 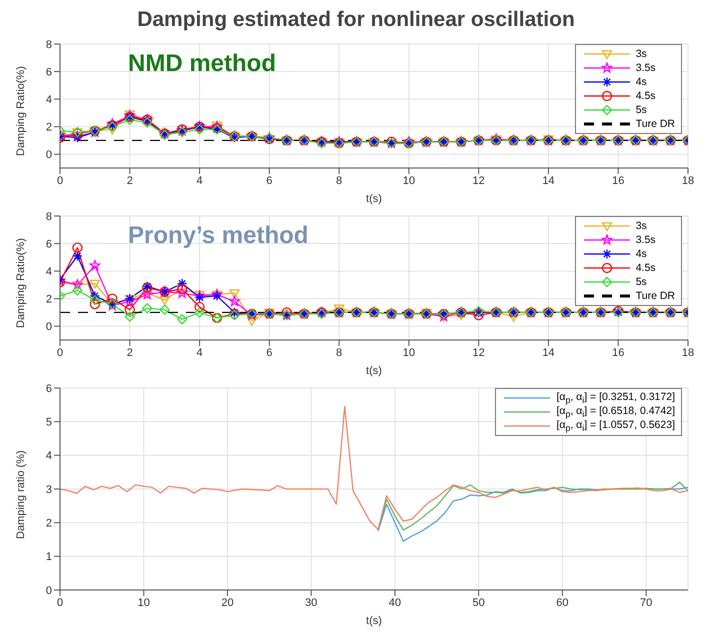 What do you see at coordinates (202, 64) in the screenshot?
I see `annotation: NMD method` at bounding box center [202, 64].